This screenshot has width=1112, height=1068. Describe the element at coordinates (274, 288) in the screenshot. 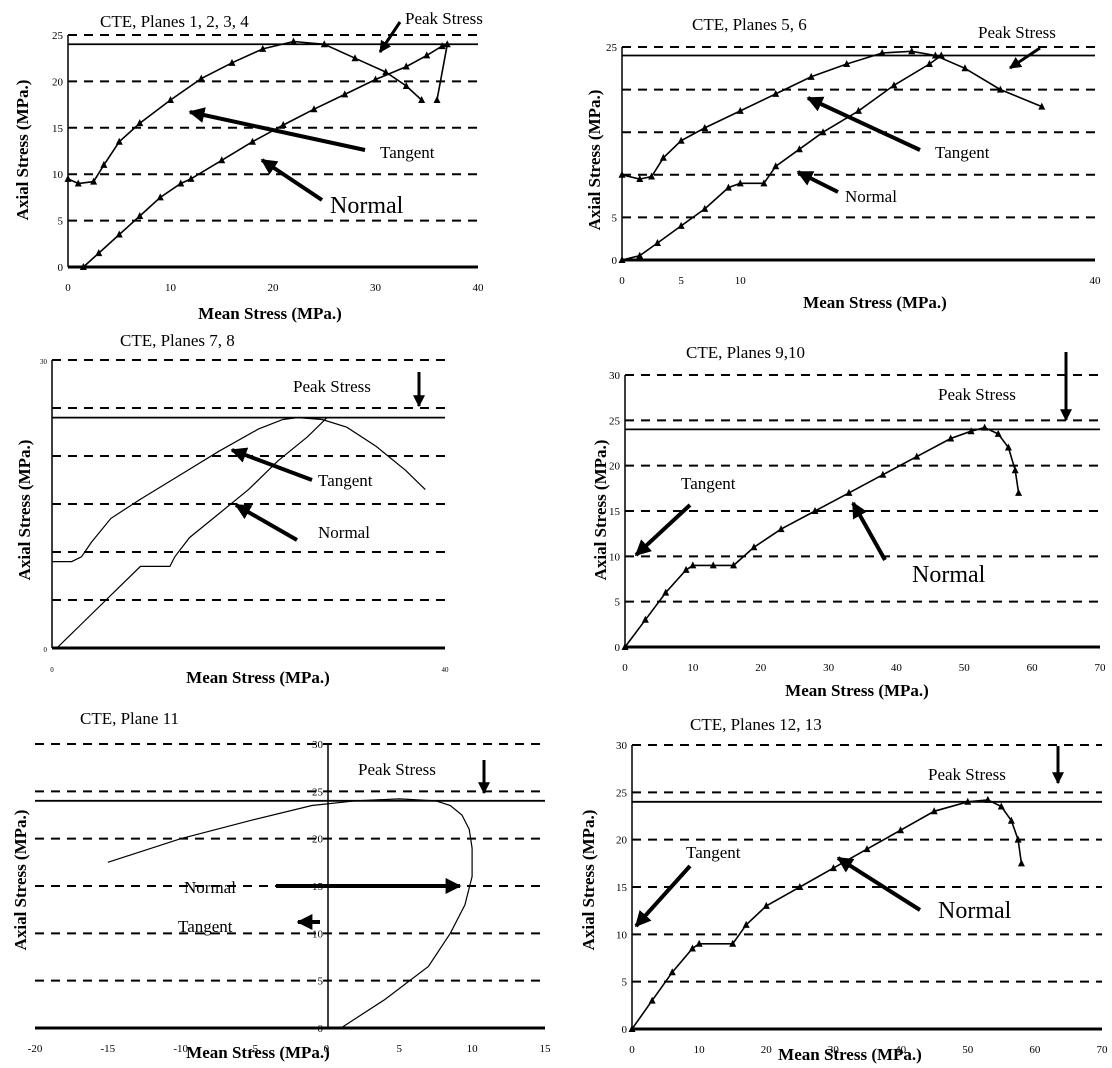

I see `x-tick-label: 20` at that location.